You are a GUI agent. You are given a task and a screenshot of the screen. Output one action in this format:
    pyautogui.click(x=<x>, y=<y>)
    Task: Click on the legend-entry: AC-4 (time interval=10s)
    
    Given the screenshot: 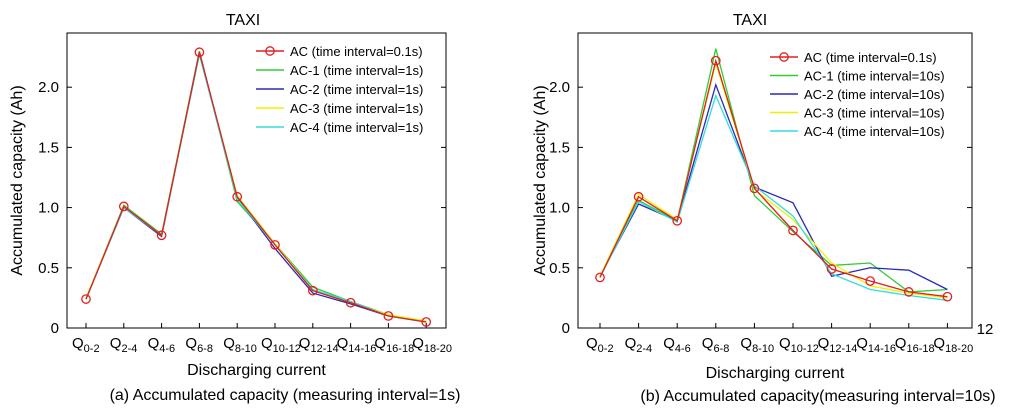 What is the action you would take?
    pyautogui.click(x=874, y=131)
    